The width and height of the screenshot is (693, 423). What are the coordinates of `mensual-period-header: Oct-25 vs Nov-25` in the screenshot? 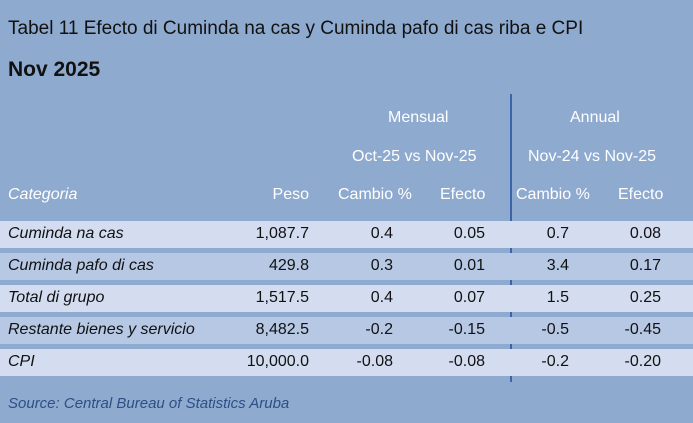 It's located at (414, 156).